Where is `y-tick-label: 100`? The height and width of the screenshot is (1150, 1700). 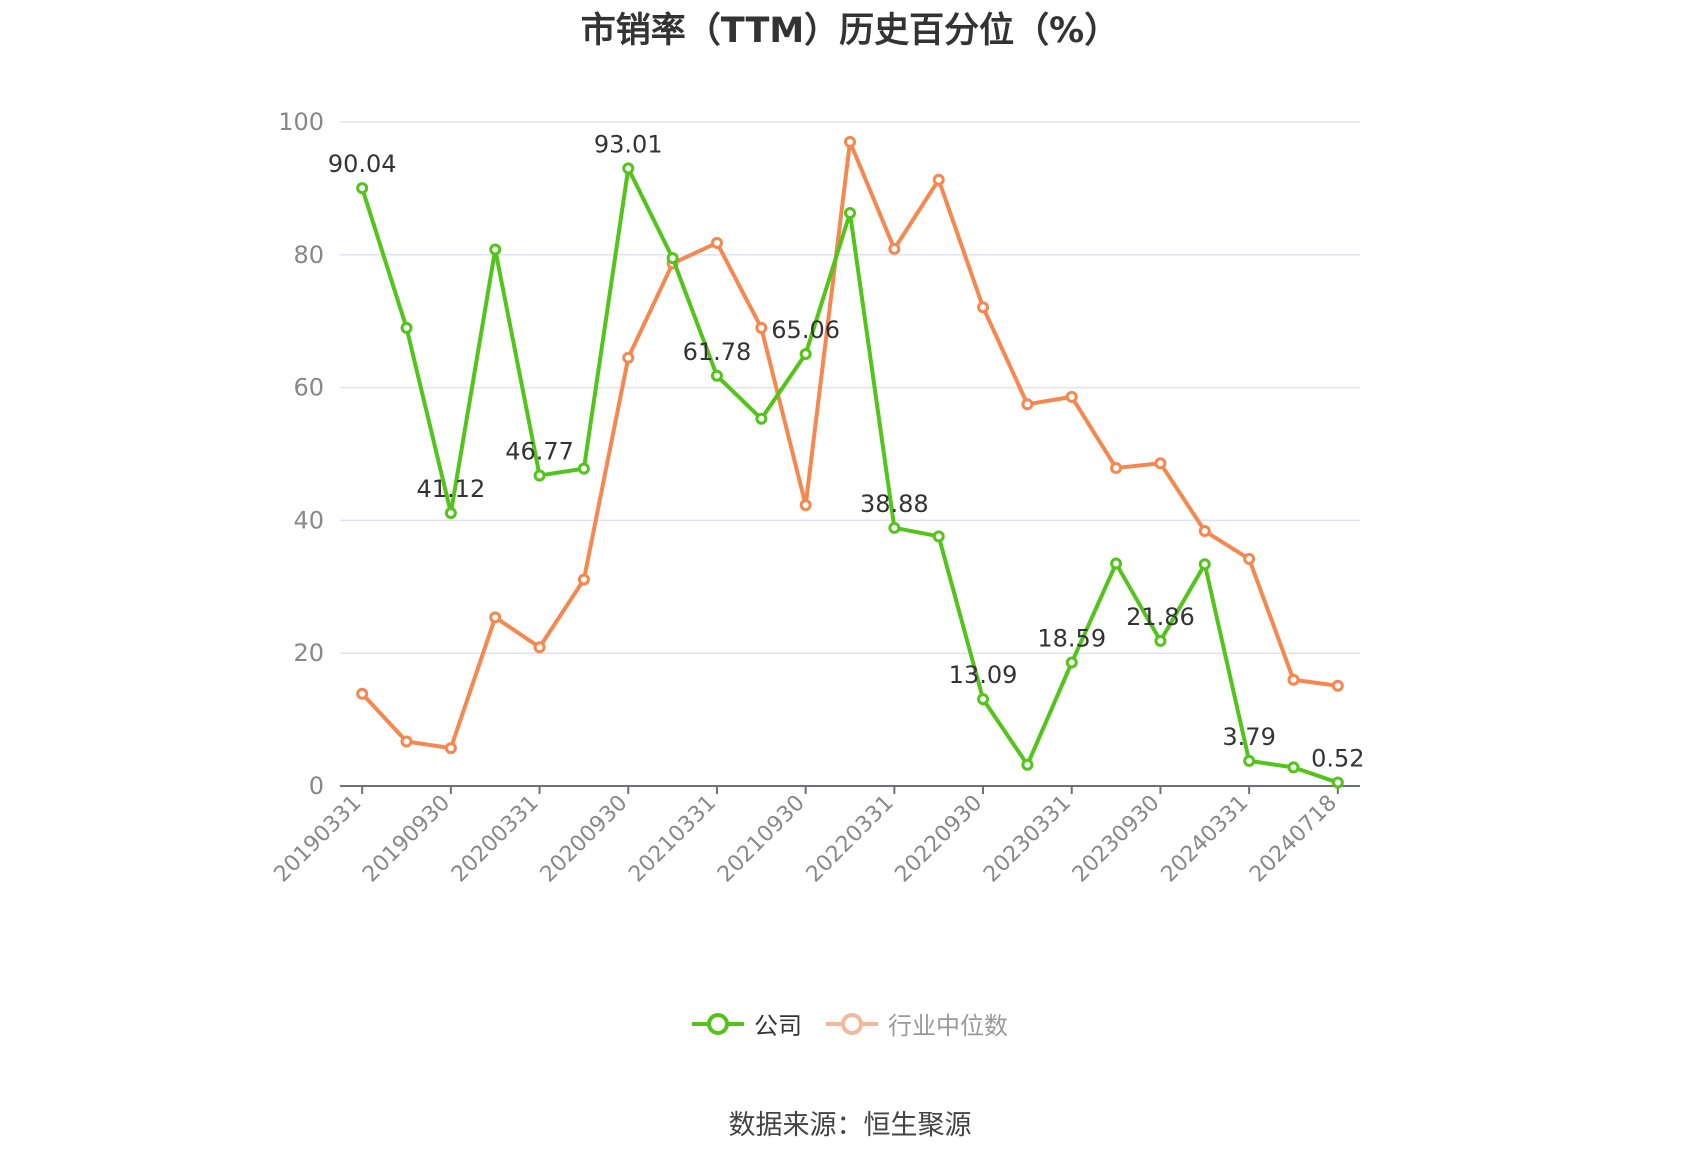 y-tick-label: 100 is located at coordinates (301, 122).